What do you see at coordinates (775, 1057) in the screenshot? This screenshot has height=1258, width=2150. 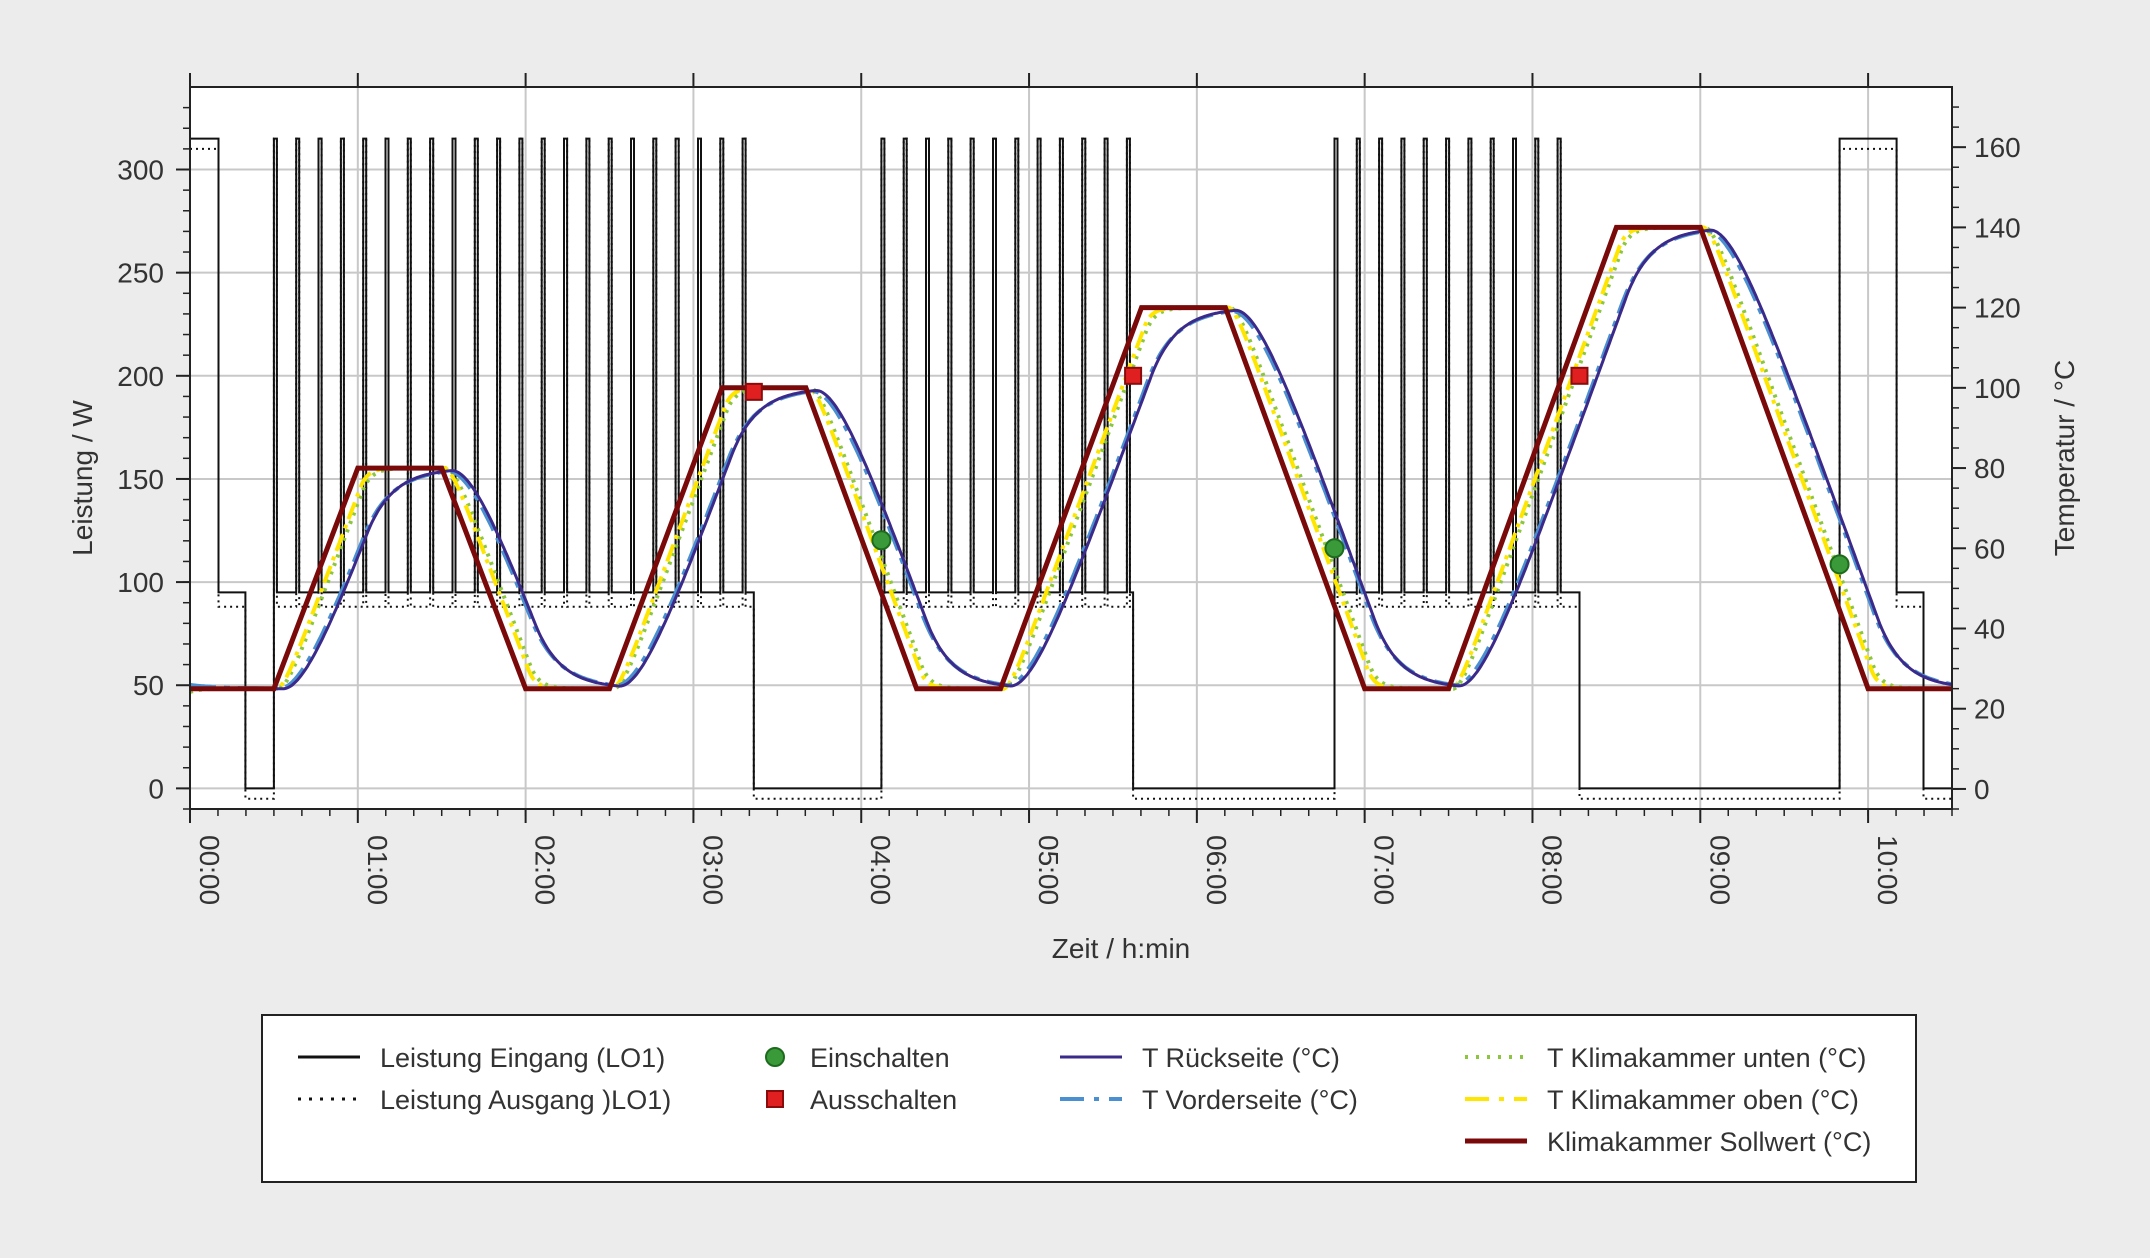 I see `legend-einschalten-symbol` at bounding box center [775, 1057].